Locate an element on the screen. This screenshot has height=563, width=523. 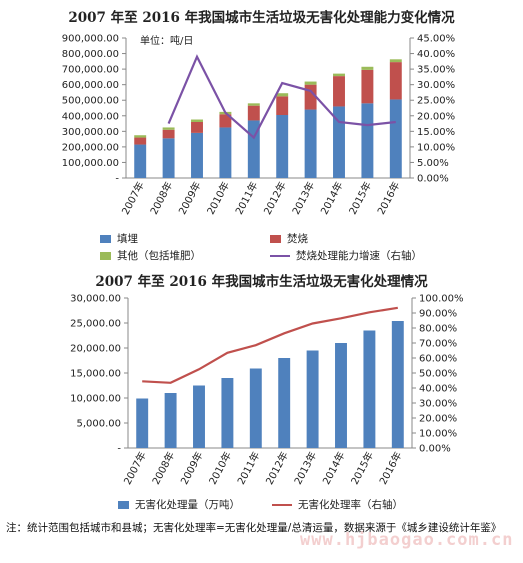
y2-tick-label: 90.00% is located at coordinates (438, 314).